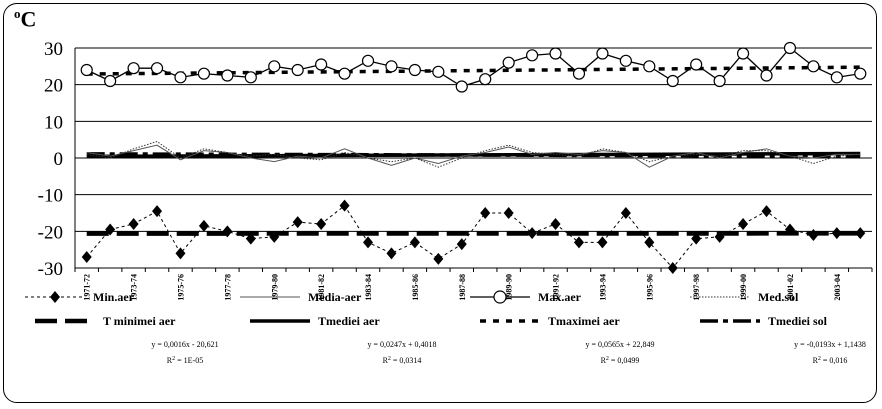 The width and height of the screenshot is (882, 409). Describe the element at coordinates (619, 344) in the screenshot. I see `trend-equation: y = 0,0565x + 22,849` at that location.